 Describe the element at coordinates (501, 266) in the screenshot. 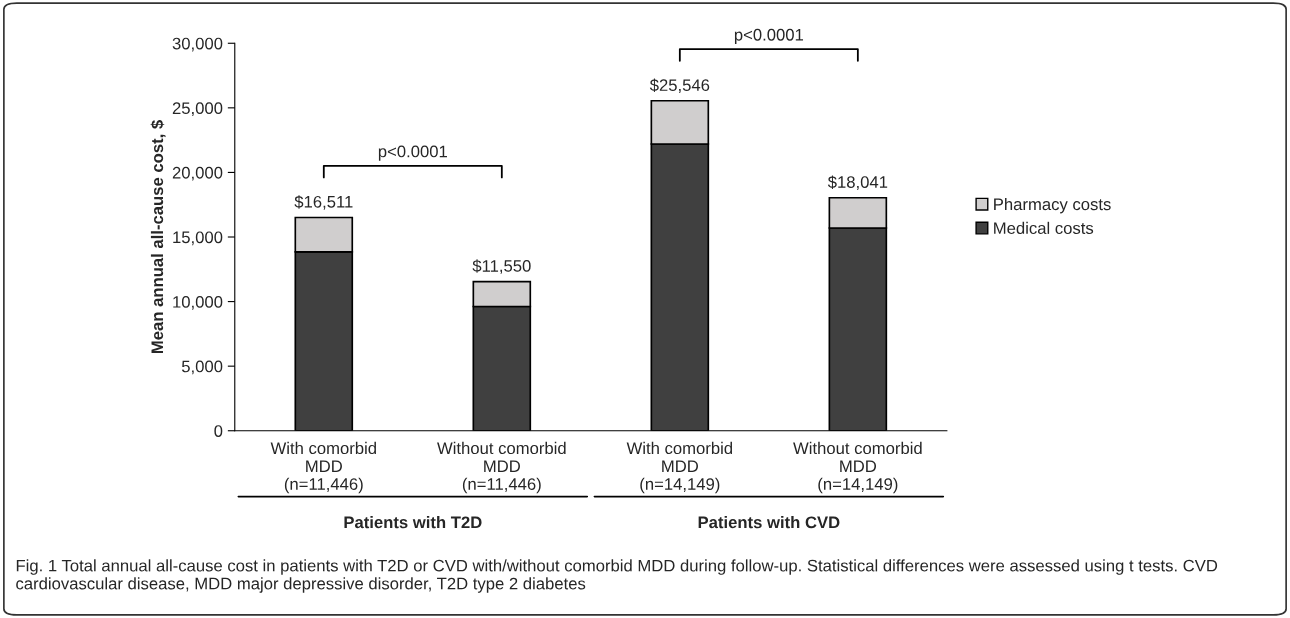

I see `total-label: $11,550` at that location.